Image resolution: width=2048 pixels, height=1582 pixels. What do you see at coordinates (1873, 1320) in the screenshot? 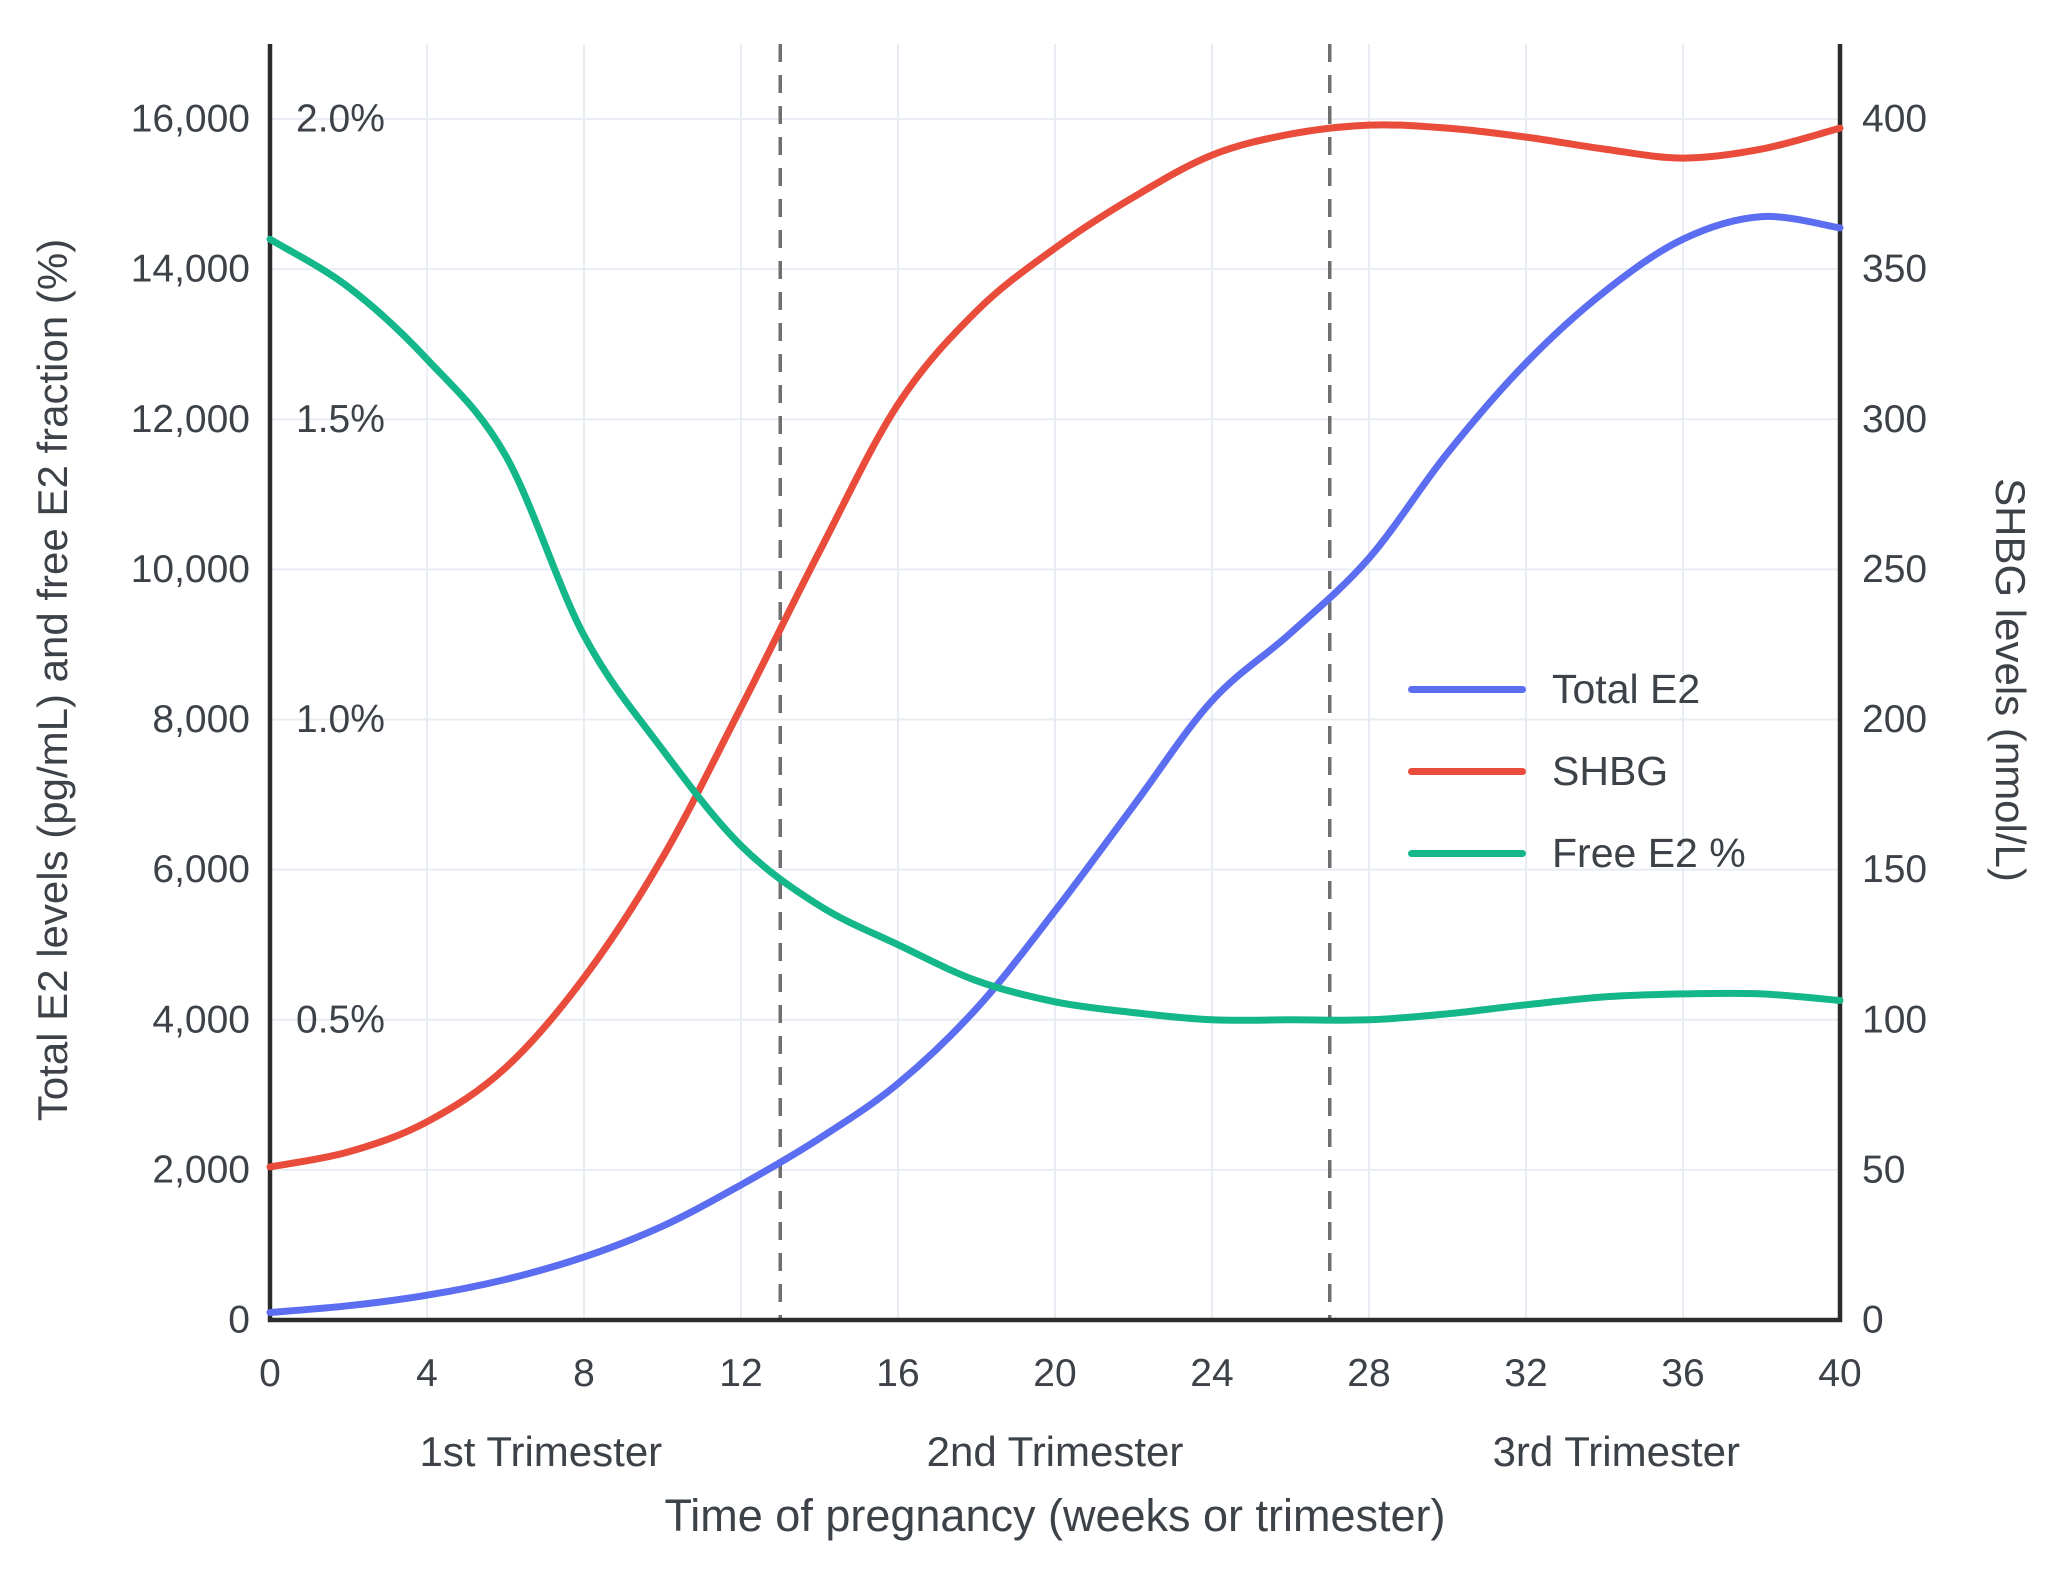
I see `y-right-tick-label: 0` at bounding box center [1873, 1320].